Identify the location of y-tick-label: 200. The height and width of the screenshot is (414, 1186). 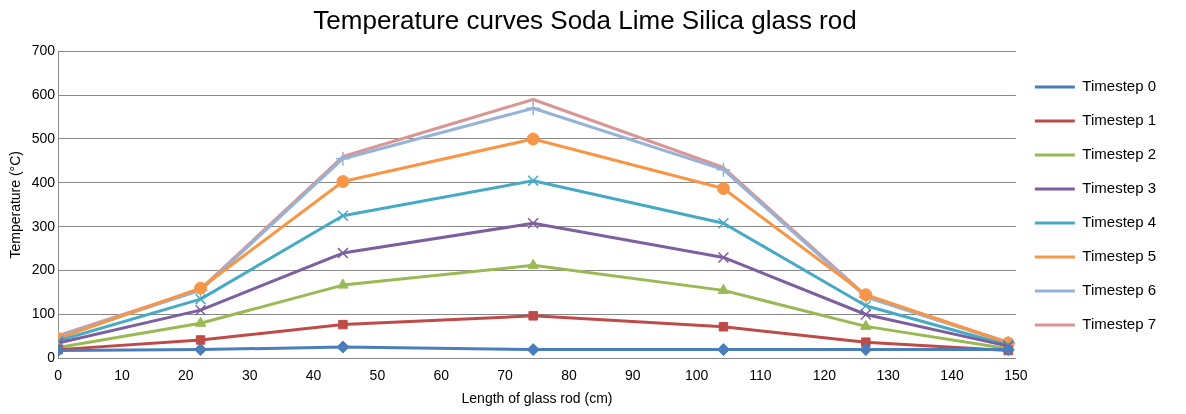
(43, 269).